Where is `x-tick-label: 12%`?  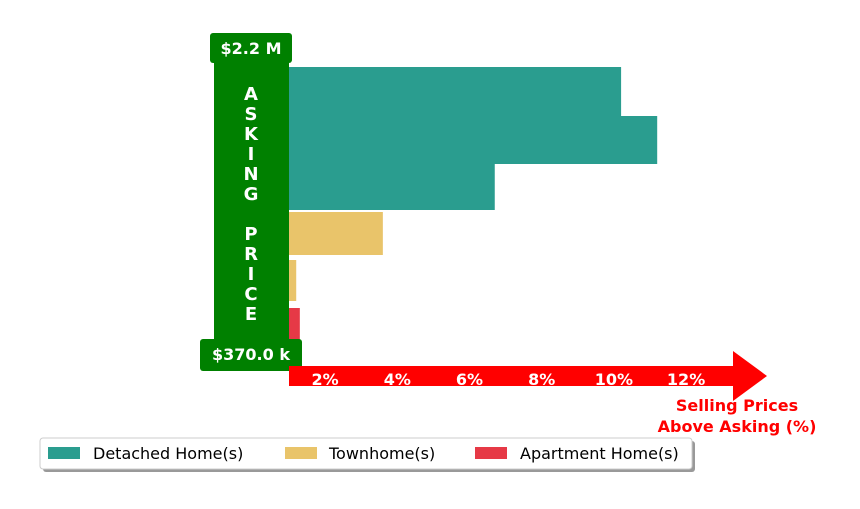 x-tick-label: 12% is located at coordinates (686, 379).